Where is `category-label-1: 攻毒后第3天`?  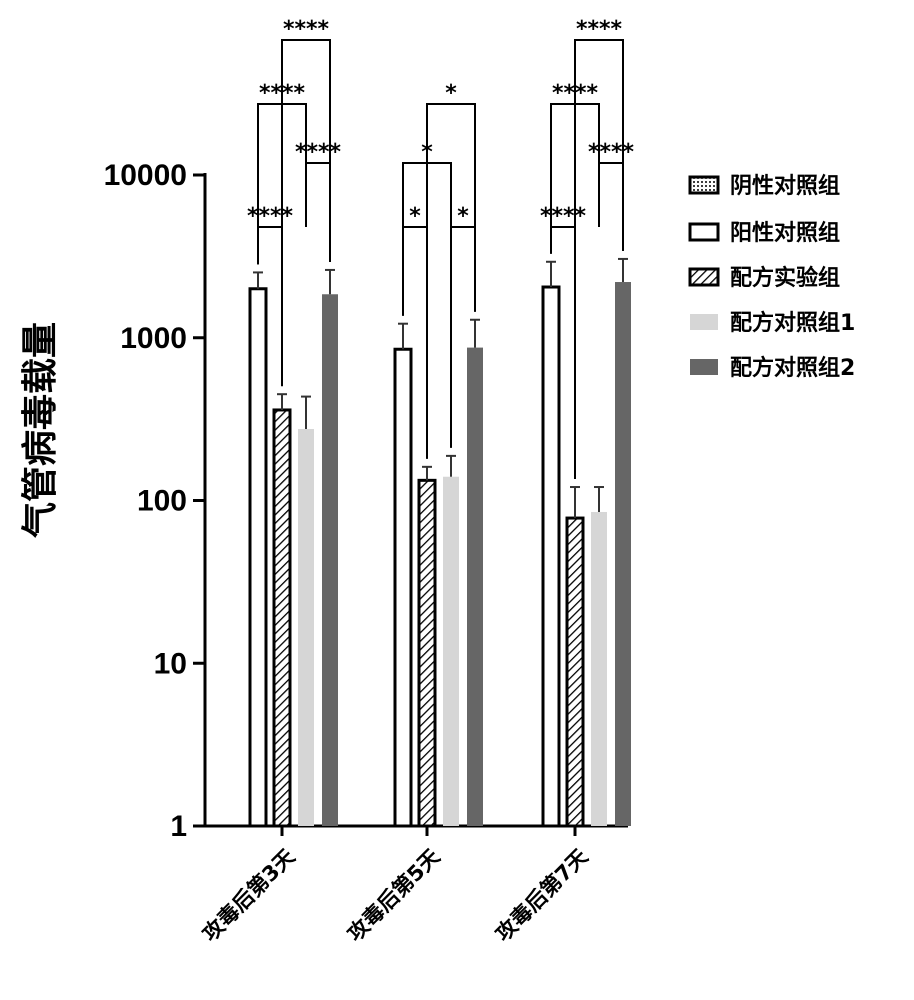
category-label-1: 攻毒后第3天 is located at coordinates (249, 895).